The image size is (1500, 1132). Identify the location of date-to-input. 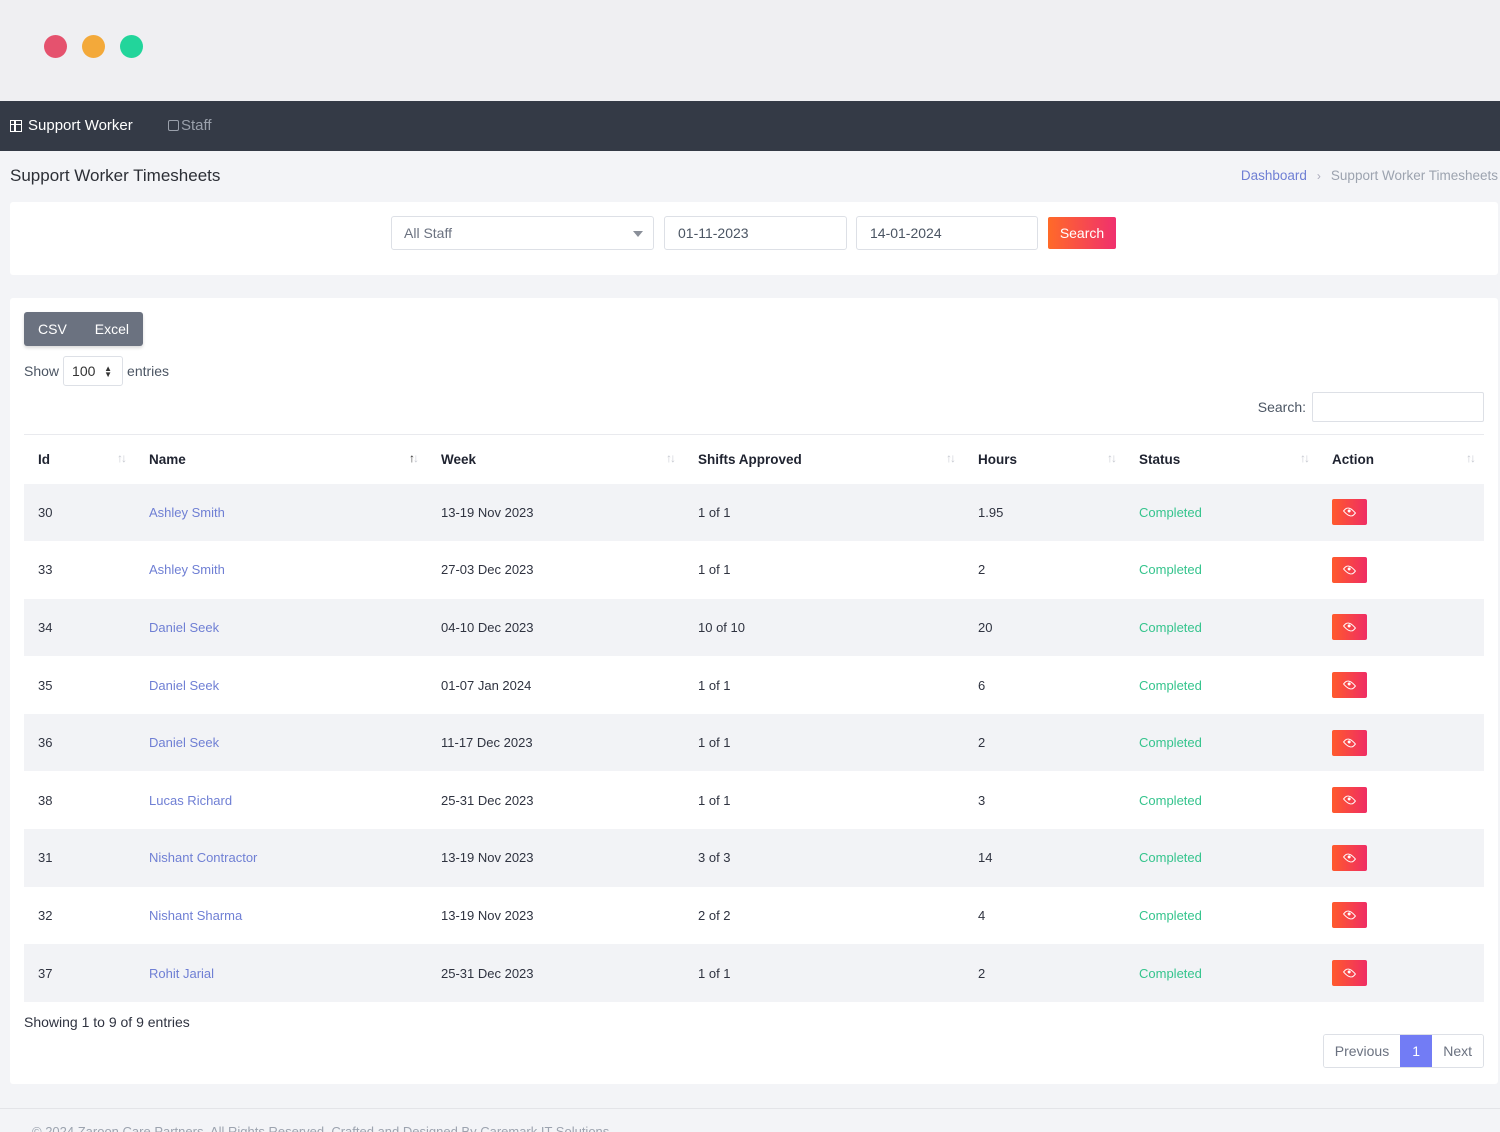
(947, 233).